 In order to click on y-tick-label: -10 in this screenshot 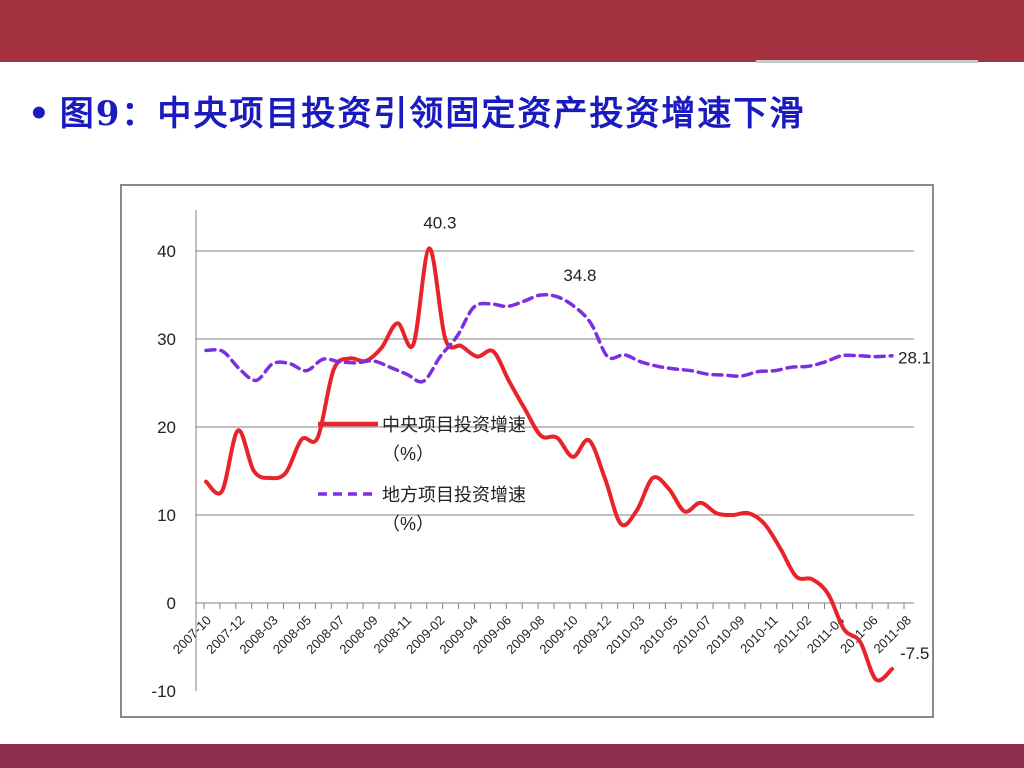, I will do `click(163, 691)`.